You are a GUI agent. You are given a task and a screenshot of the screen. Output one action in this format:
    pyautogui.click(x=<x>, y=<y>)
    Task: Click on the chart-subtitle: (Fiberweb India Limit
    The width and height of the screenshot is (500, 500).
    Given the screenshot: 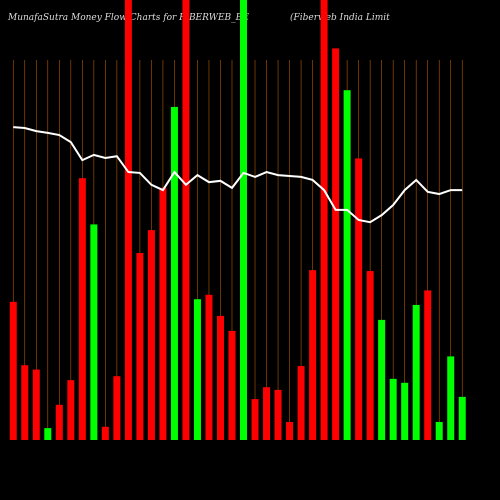 What is the action you would take?
    pyautogui.click(x=340, y=17)
    